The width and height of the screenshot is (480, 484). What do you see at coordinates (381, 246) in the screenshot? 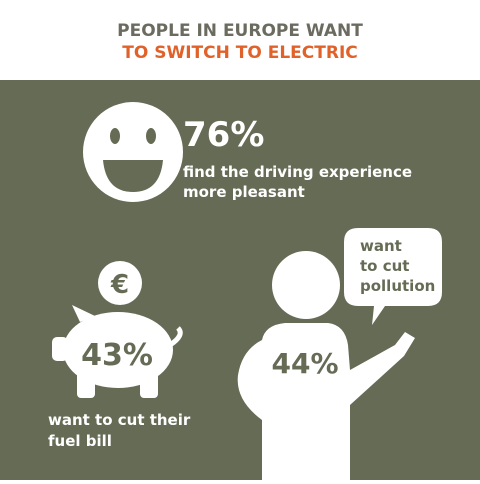
I see `stat-text: want` at bounding box center [381, 246].